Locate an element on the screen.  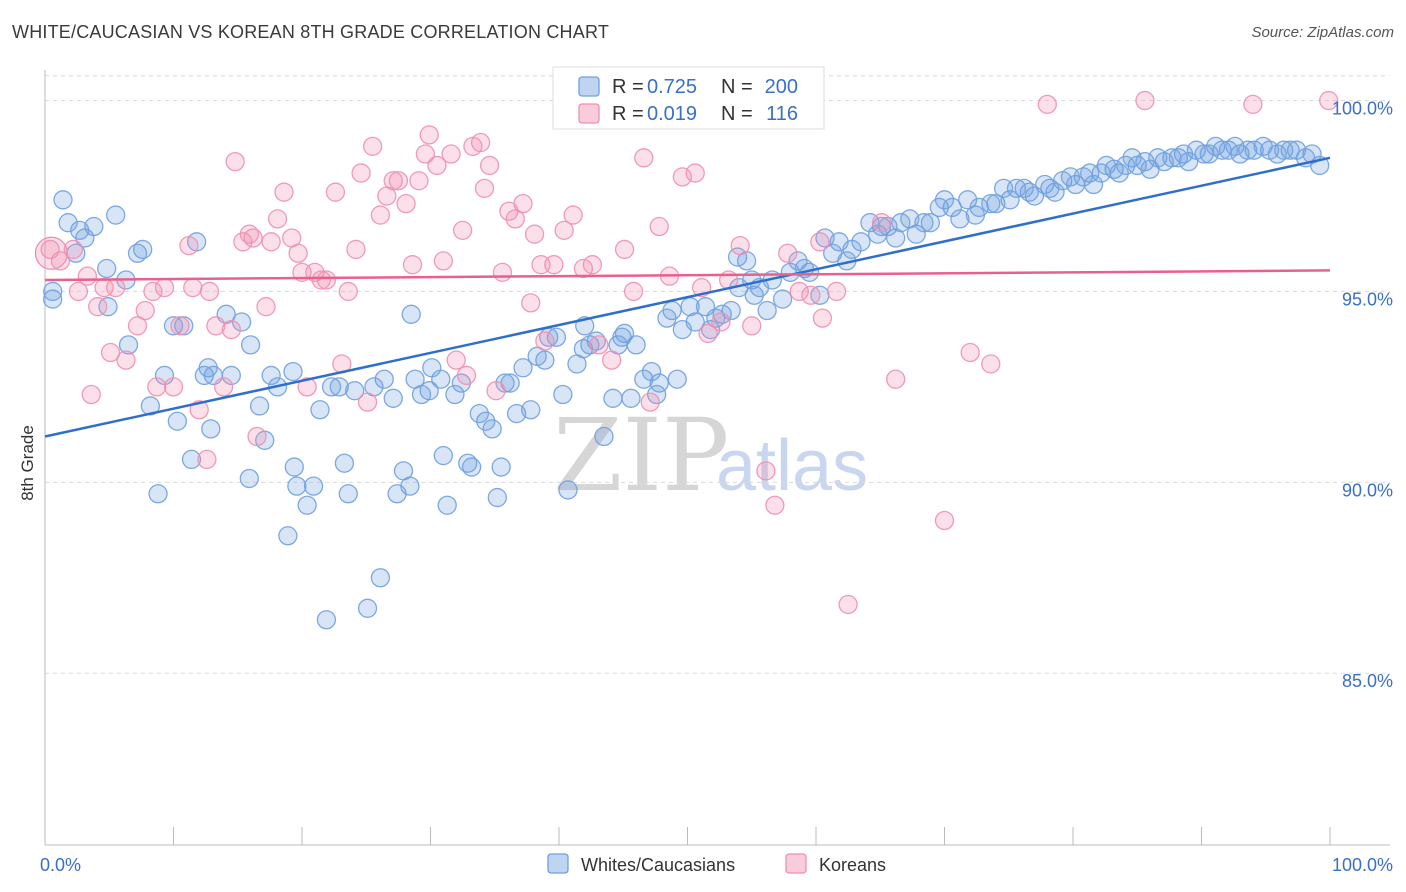
korean-trend-line is located at coordinates (687, 275).